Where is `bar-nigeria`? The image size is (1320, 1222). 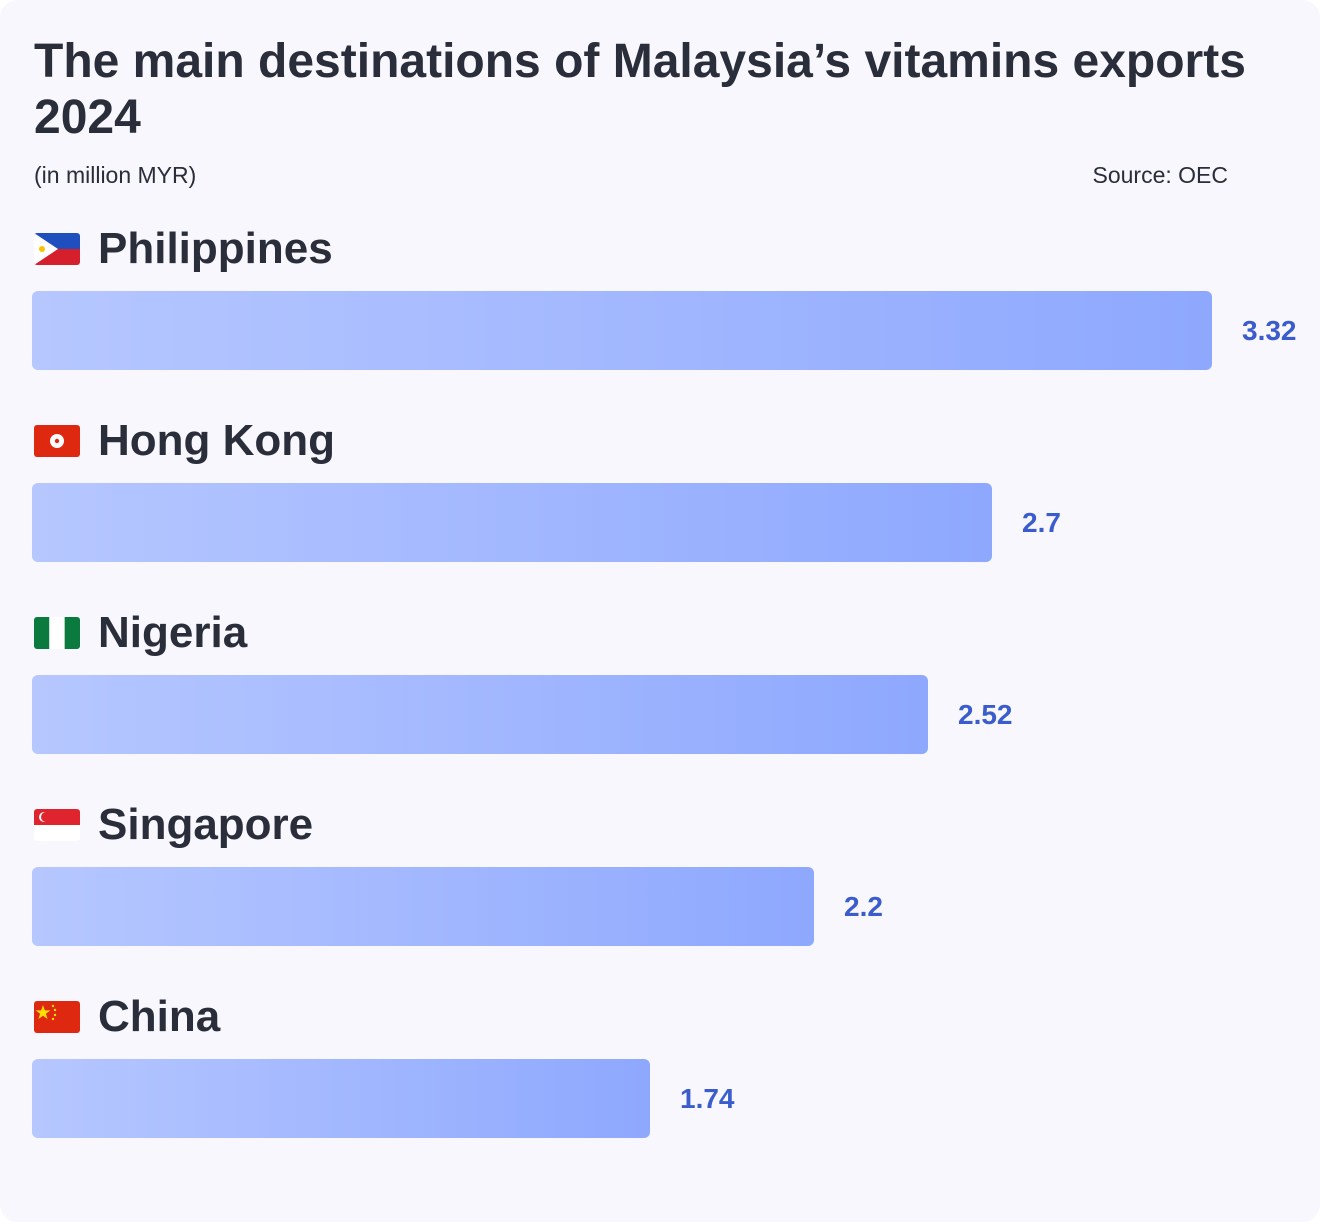
bar-nigeria is located at coordinates (480, 714).